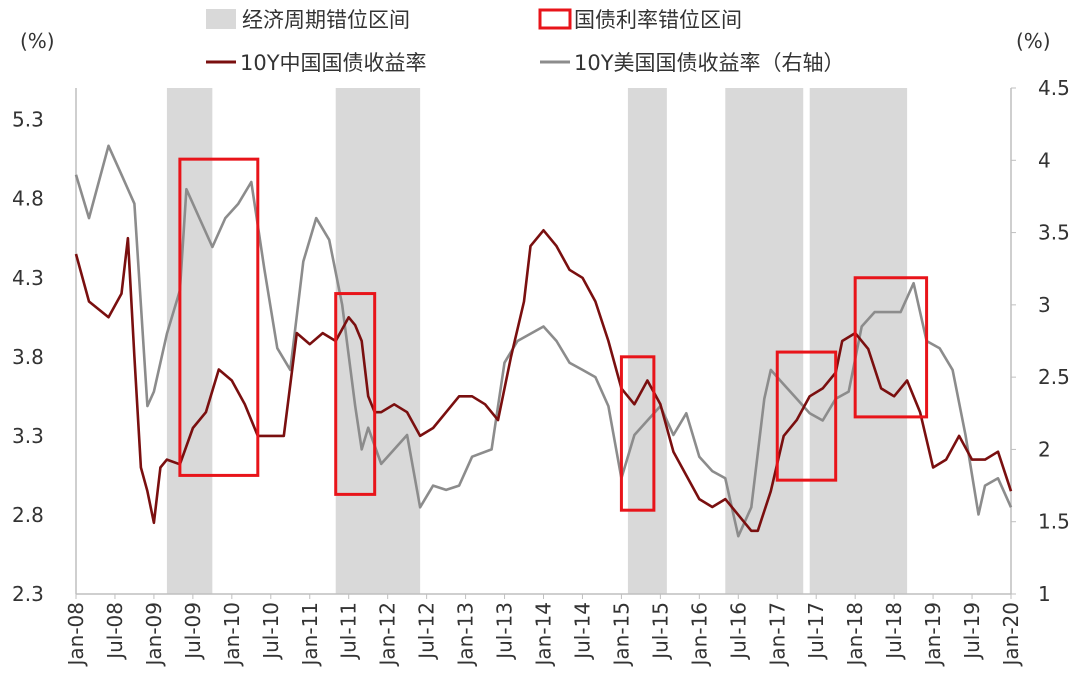  What do you see at coordinates (28, 436) in the screenshot?
I see `left-tick-label: 3.3` at bounding box center [28, 436].